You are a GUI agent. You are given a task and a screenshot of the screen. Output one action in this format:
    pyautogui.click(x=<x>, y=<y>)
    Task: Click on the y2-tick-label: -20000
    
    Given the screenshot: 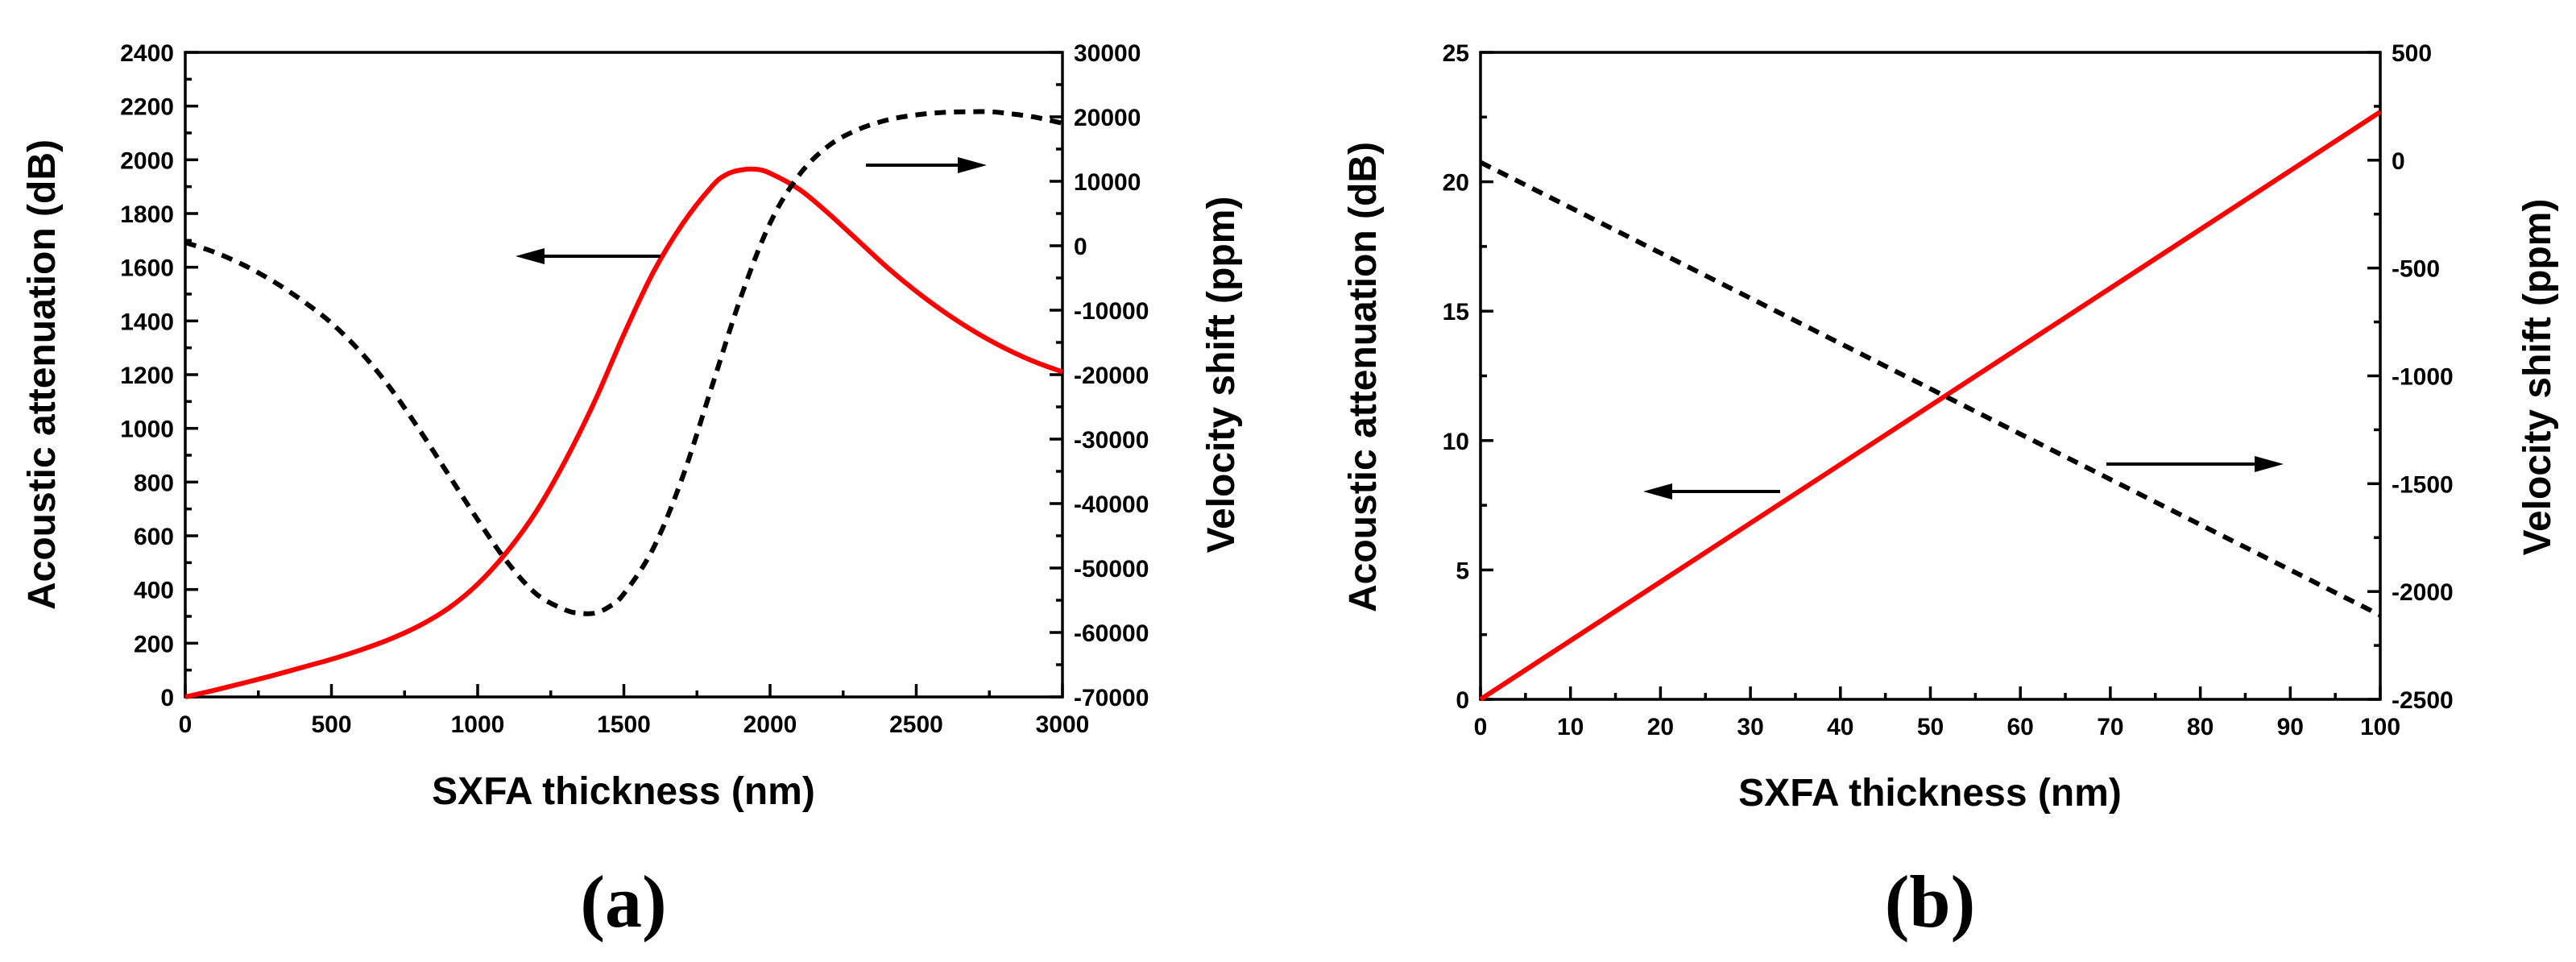 What is the action you would take?
    pyautogui.click(x=1111, y=376)
    